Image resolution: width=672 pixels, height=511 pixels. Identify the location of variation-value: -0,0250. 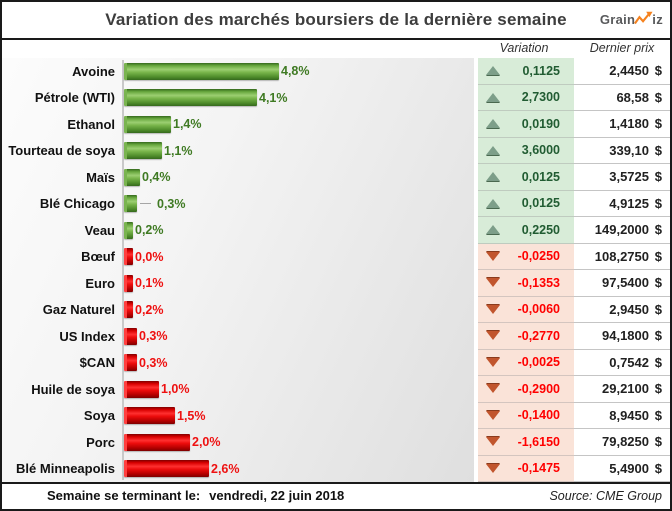
(538, 256).